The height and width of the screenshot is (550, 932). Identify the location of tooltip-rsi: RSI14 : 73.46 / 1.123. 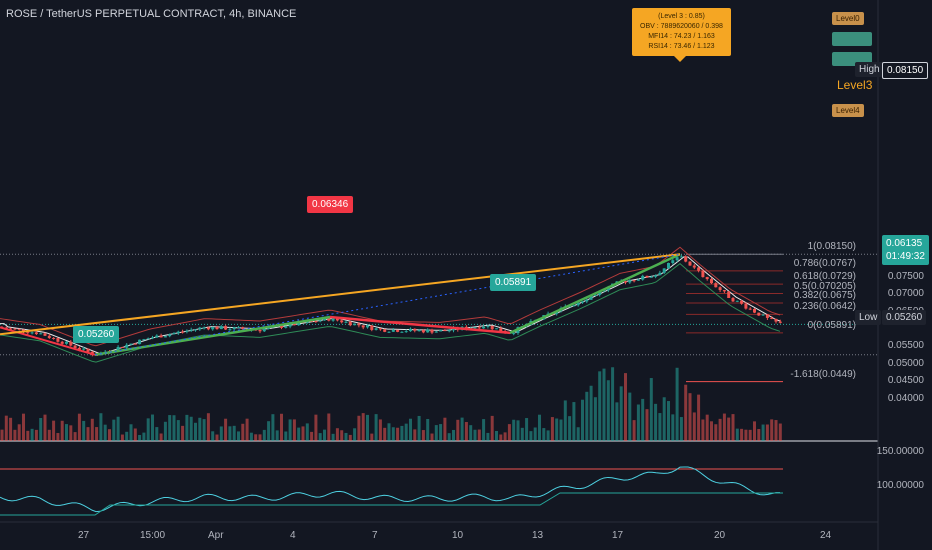
(681, 46).